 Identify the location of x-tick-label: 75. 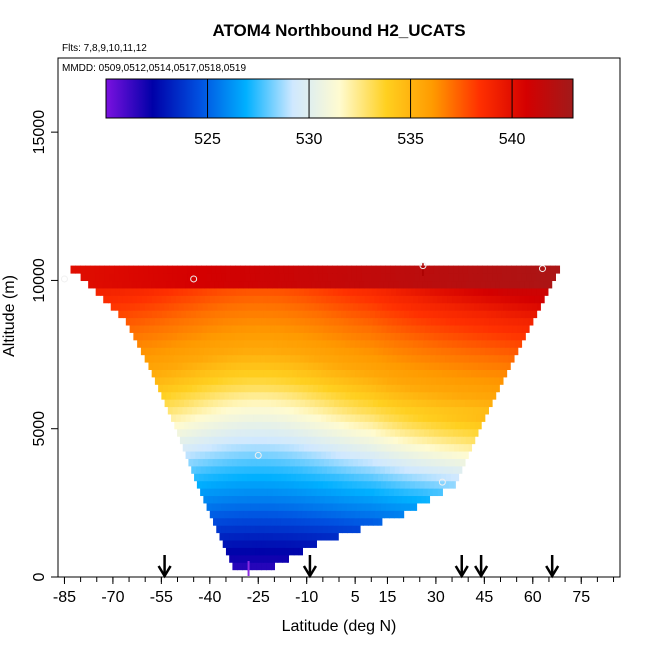
(581, 597).